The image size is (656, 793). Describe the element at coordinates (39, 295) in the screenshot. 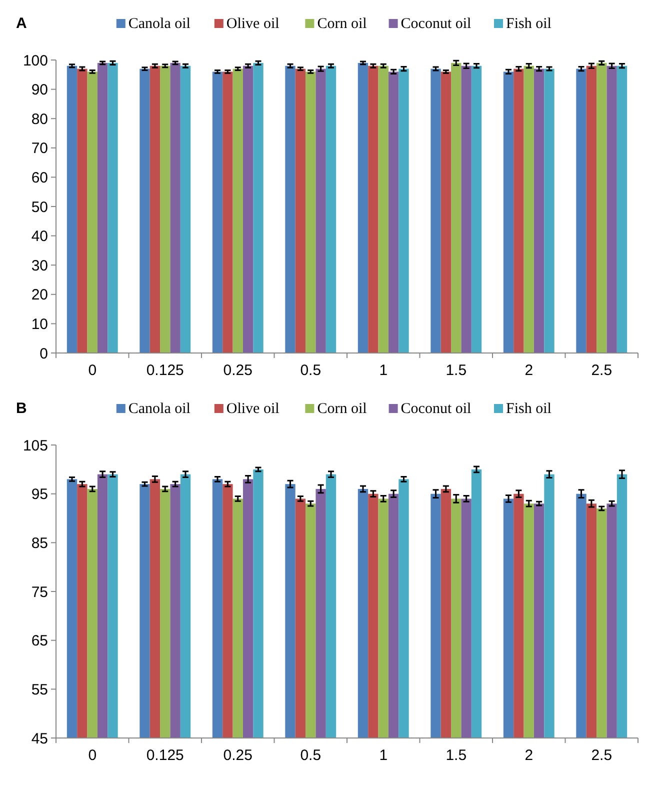

I see `y-tick-label: 20` at that location.